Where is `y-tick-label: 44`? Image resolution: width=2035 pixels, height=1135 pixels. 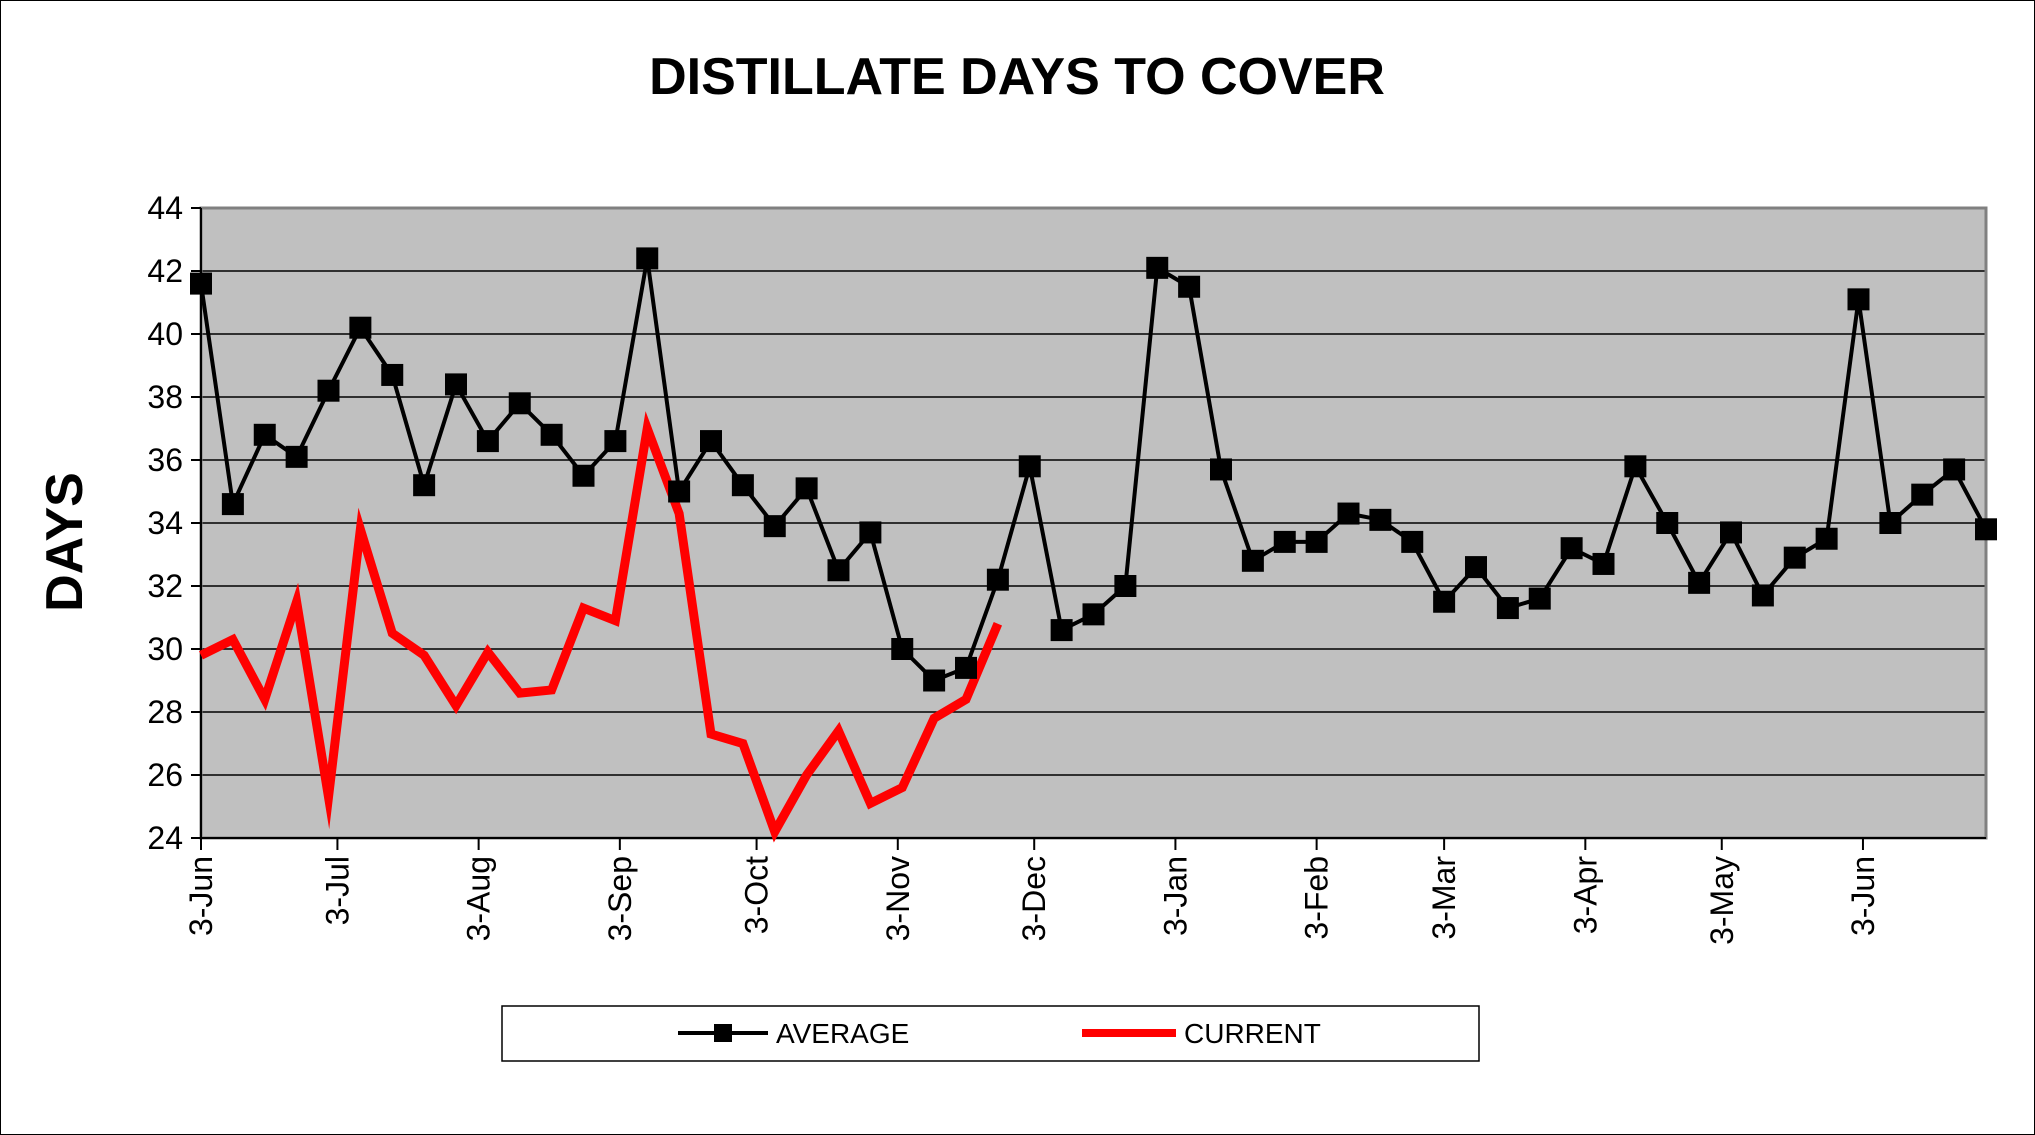
y-tick-label: 44 is located at coordinates (165, 208).